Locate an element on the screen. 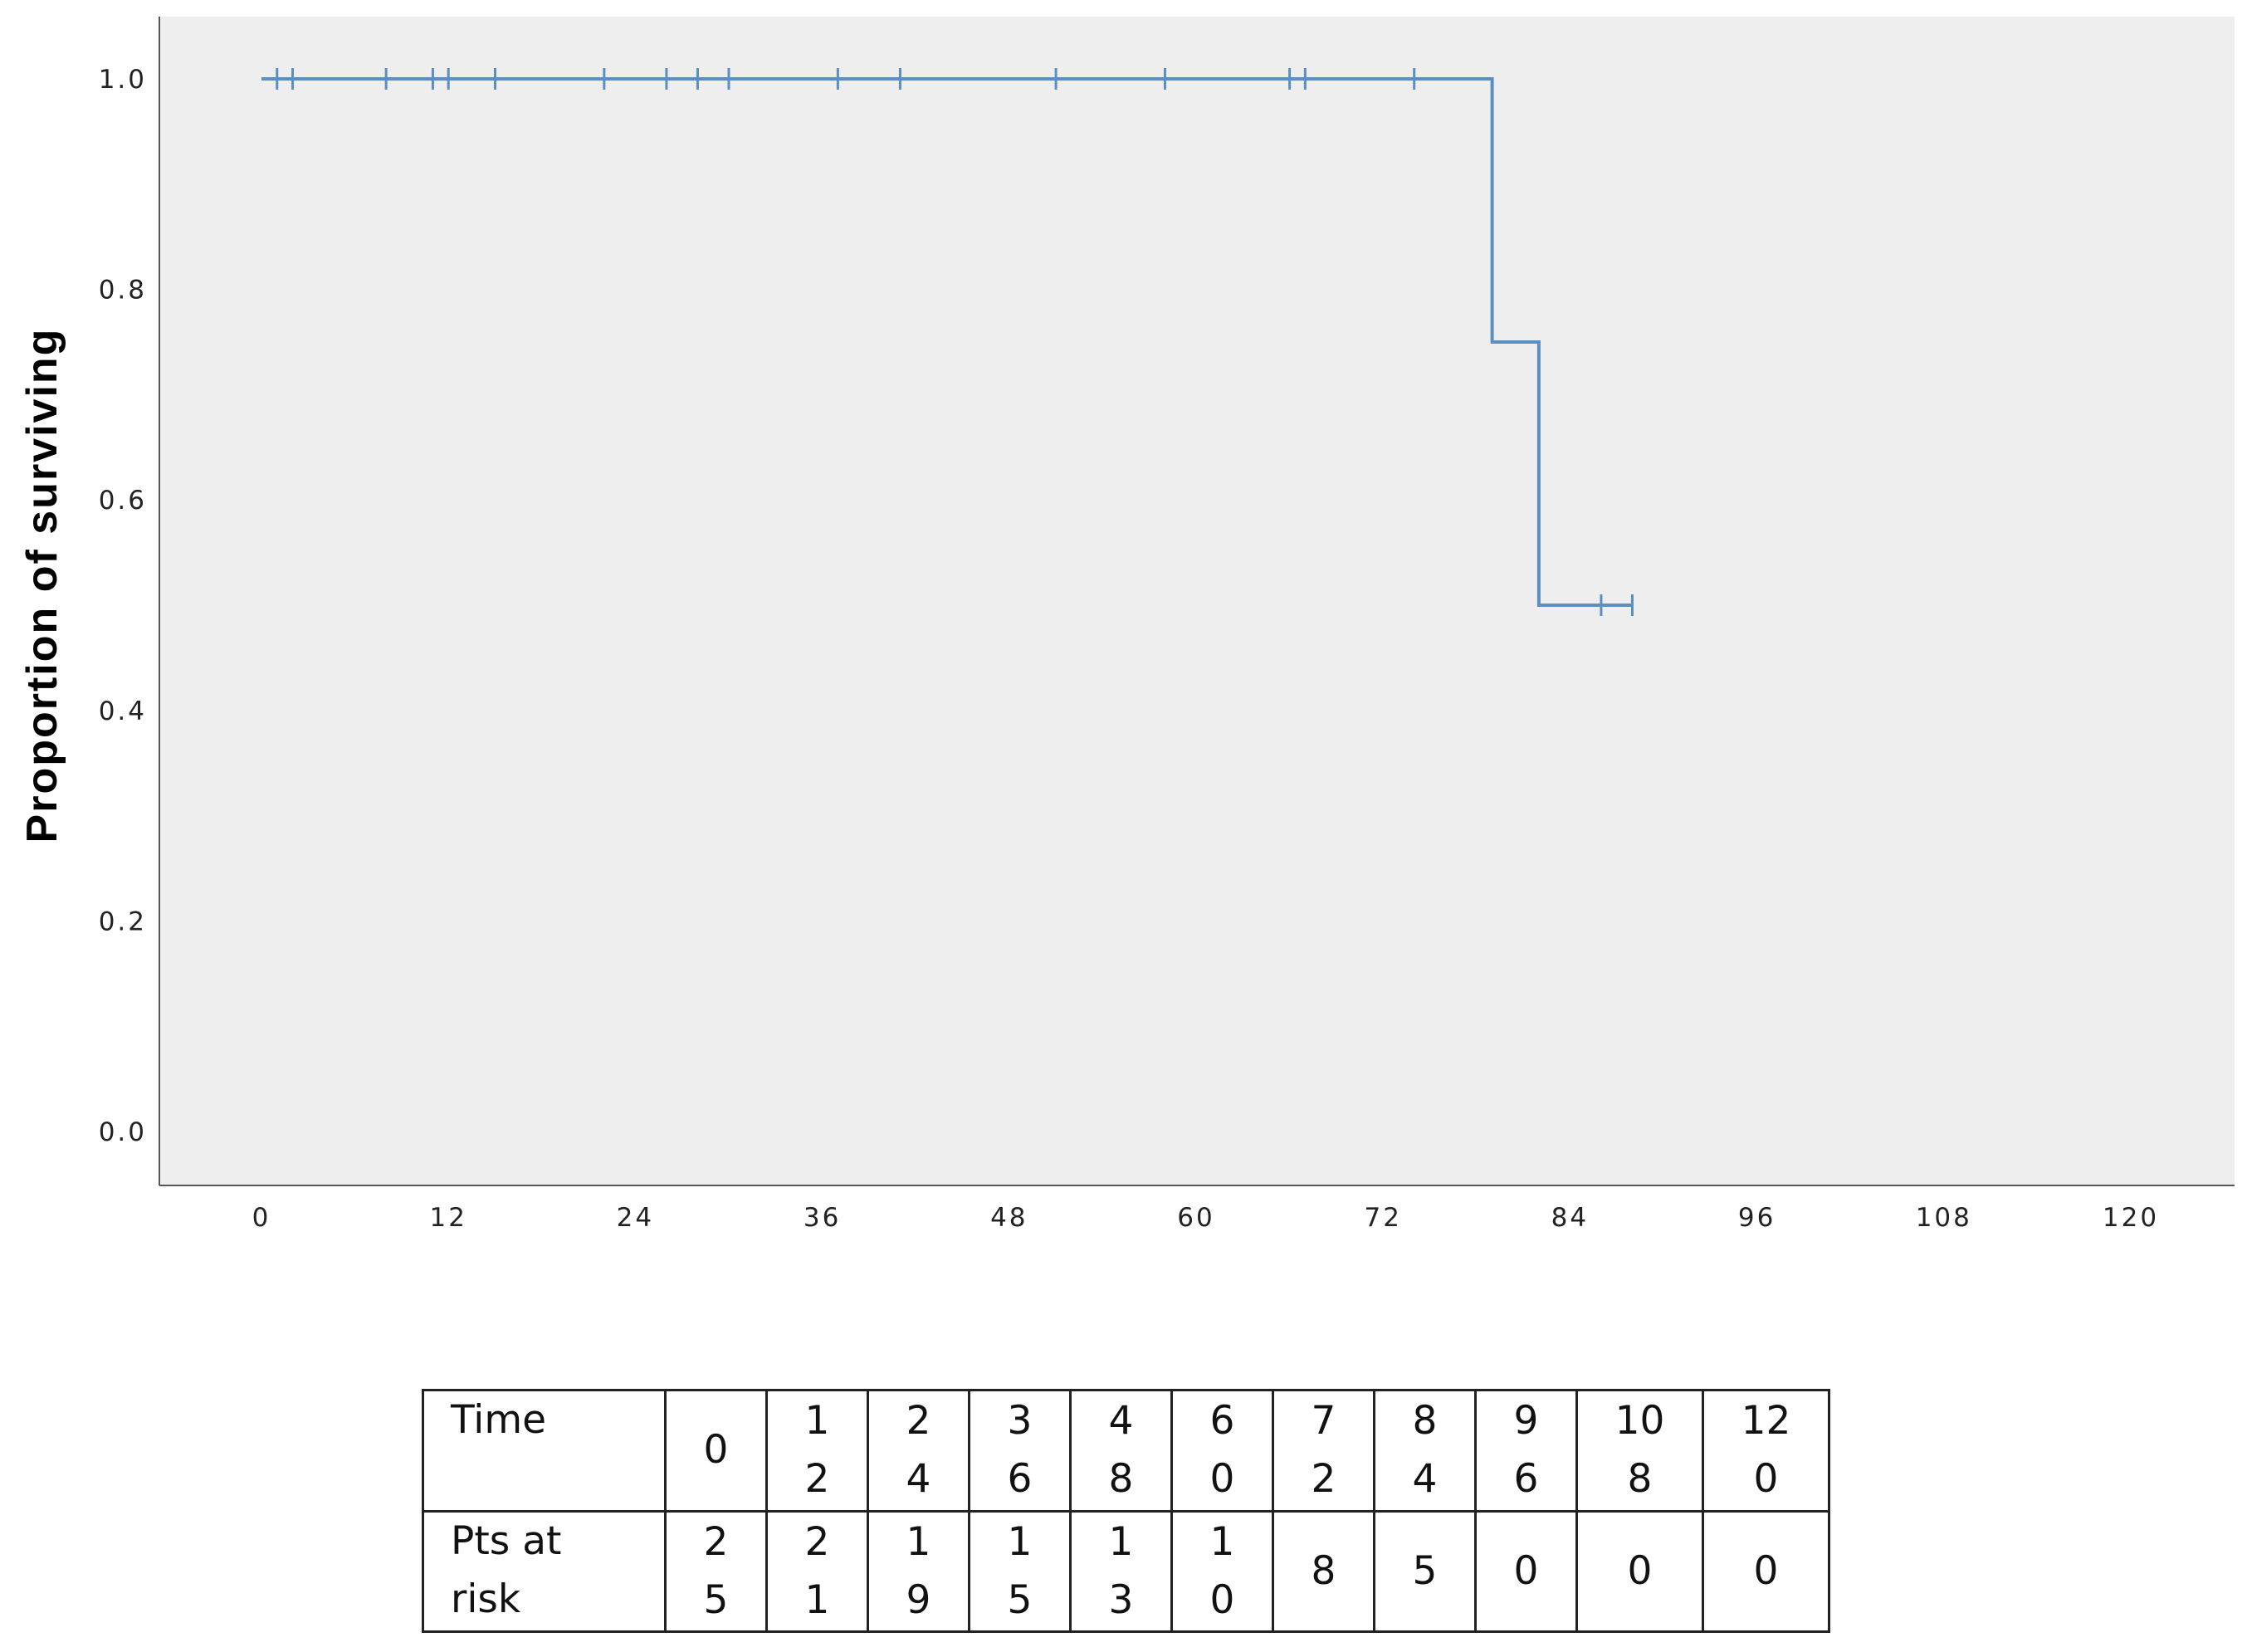 The image size is (2247, 1652). risk-table-count-cell-text: 25 is located at coordinates (716, 1570).